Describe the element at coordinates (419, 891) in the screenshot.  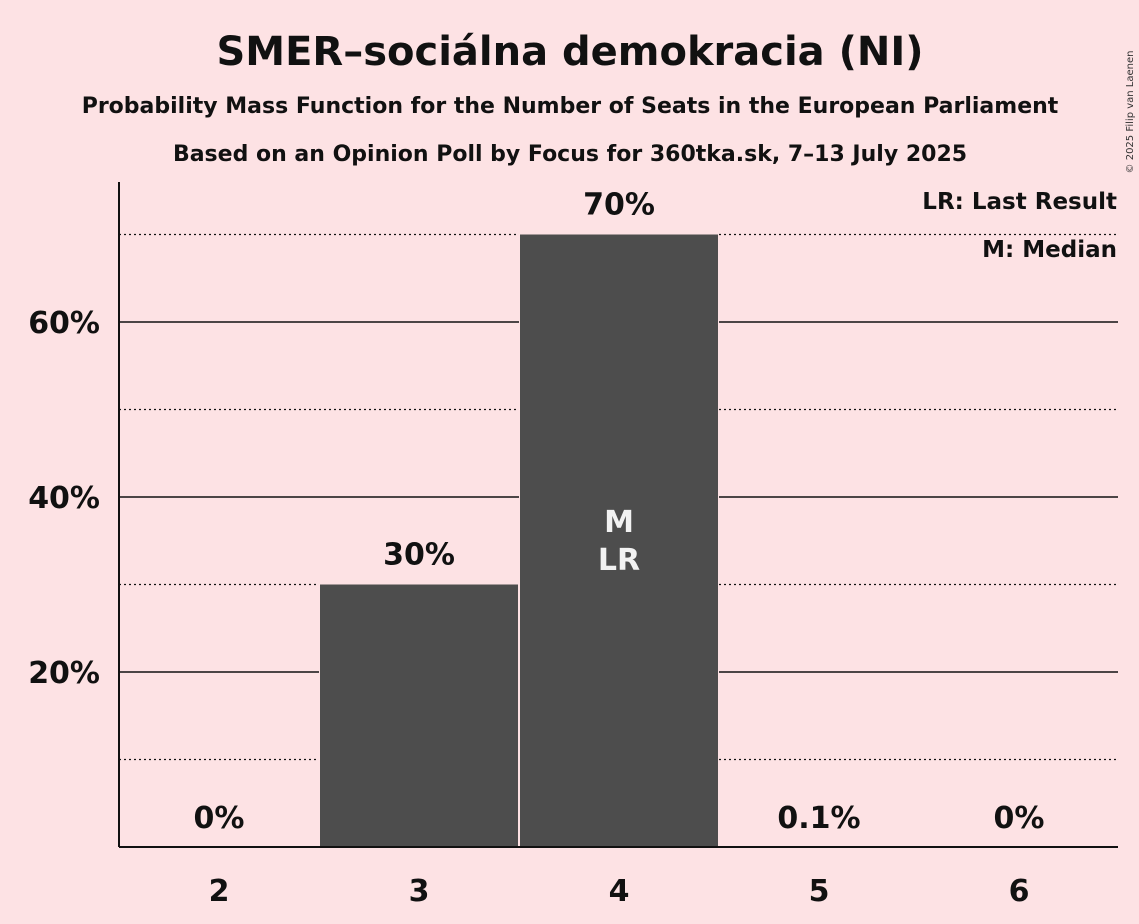
I see `x-tick-label: 3` at that location.